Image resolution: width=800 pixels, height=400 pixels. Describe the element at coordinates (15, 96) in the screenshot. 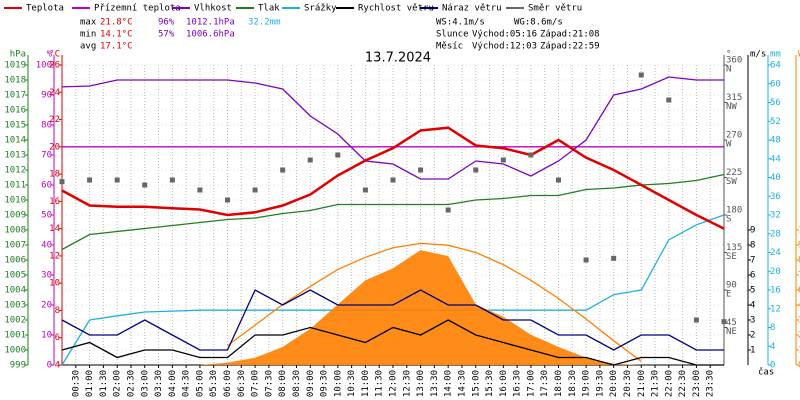

I see `y-tick-label: 1017` at that location.